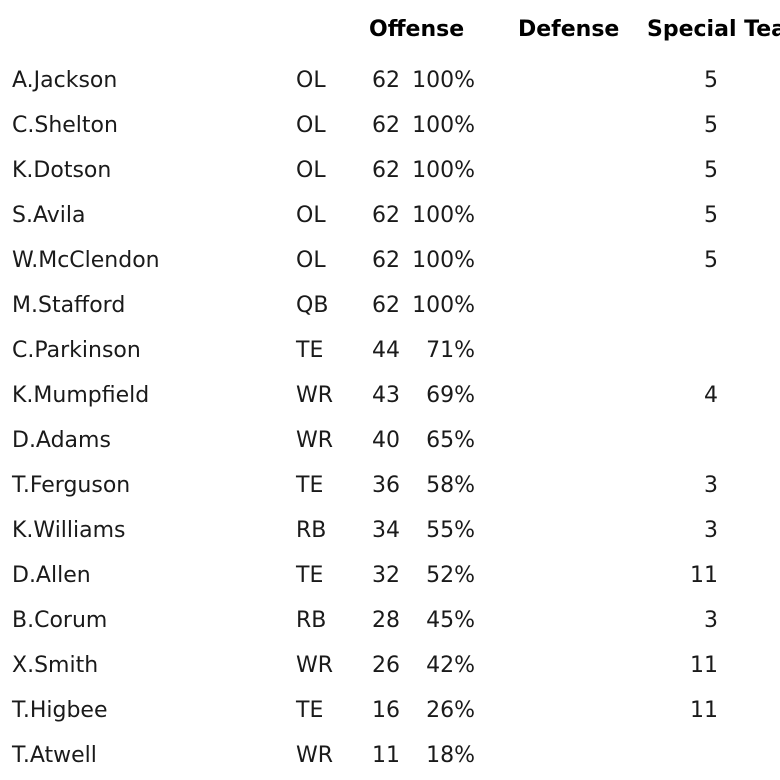  I want to click on offense-snaps: 36, so click(386, 485).